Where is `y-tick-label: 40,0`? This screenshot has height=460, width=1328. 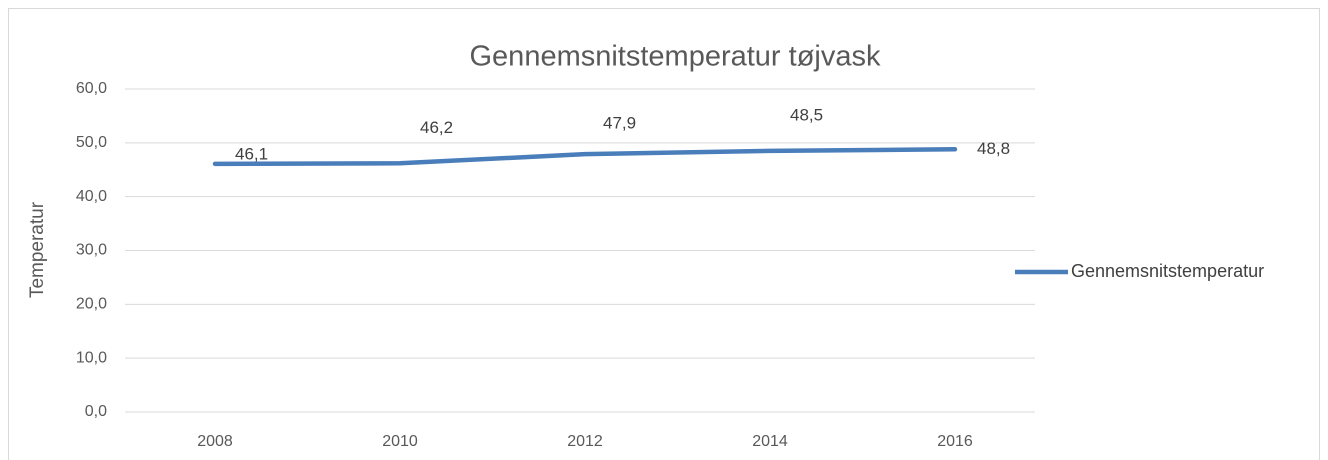
y-tick-label: 40,0 is located at coordinates (91, 196).